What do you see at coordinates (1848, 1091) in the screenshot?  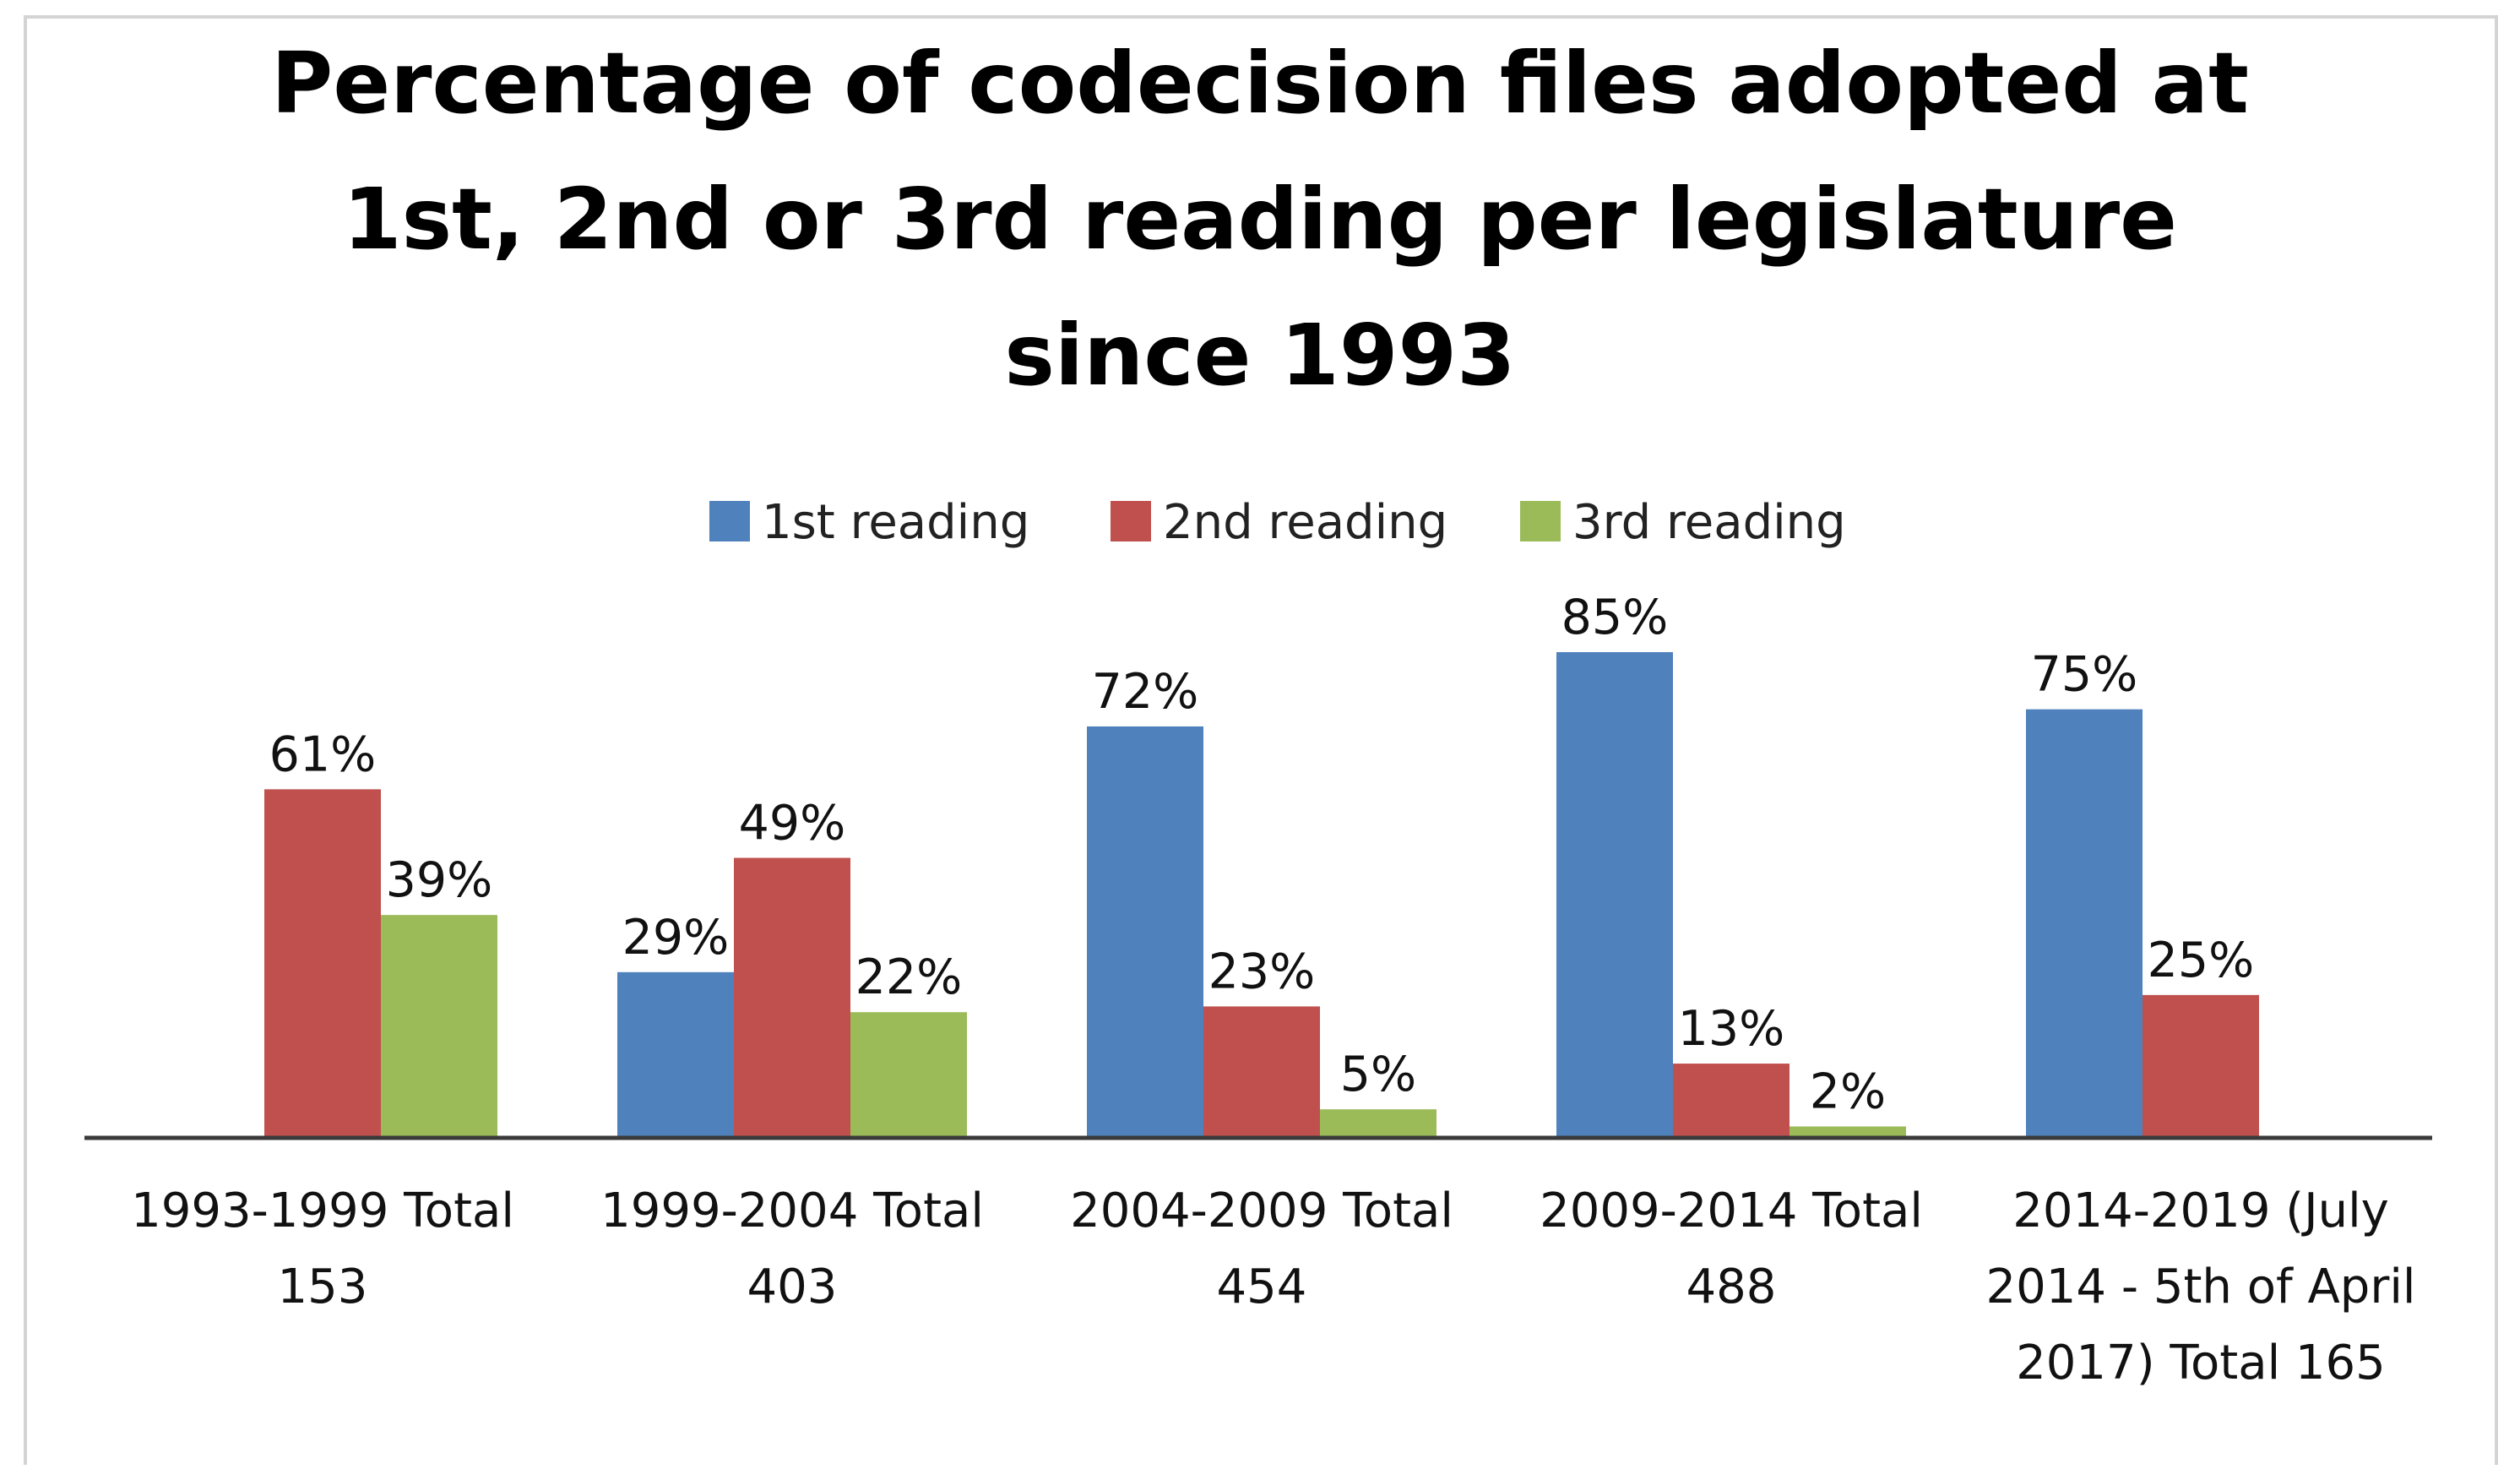 I see `data-label-3rd-reading-group-4: 2%` at bounding box center [1848, 1091].